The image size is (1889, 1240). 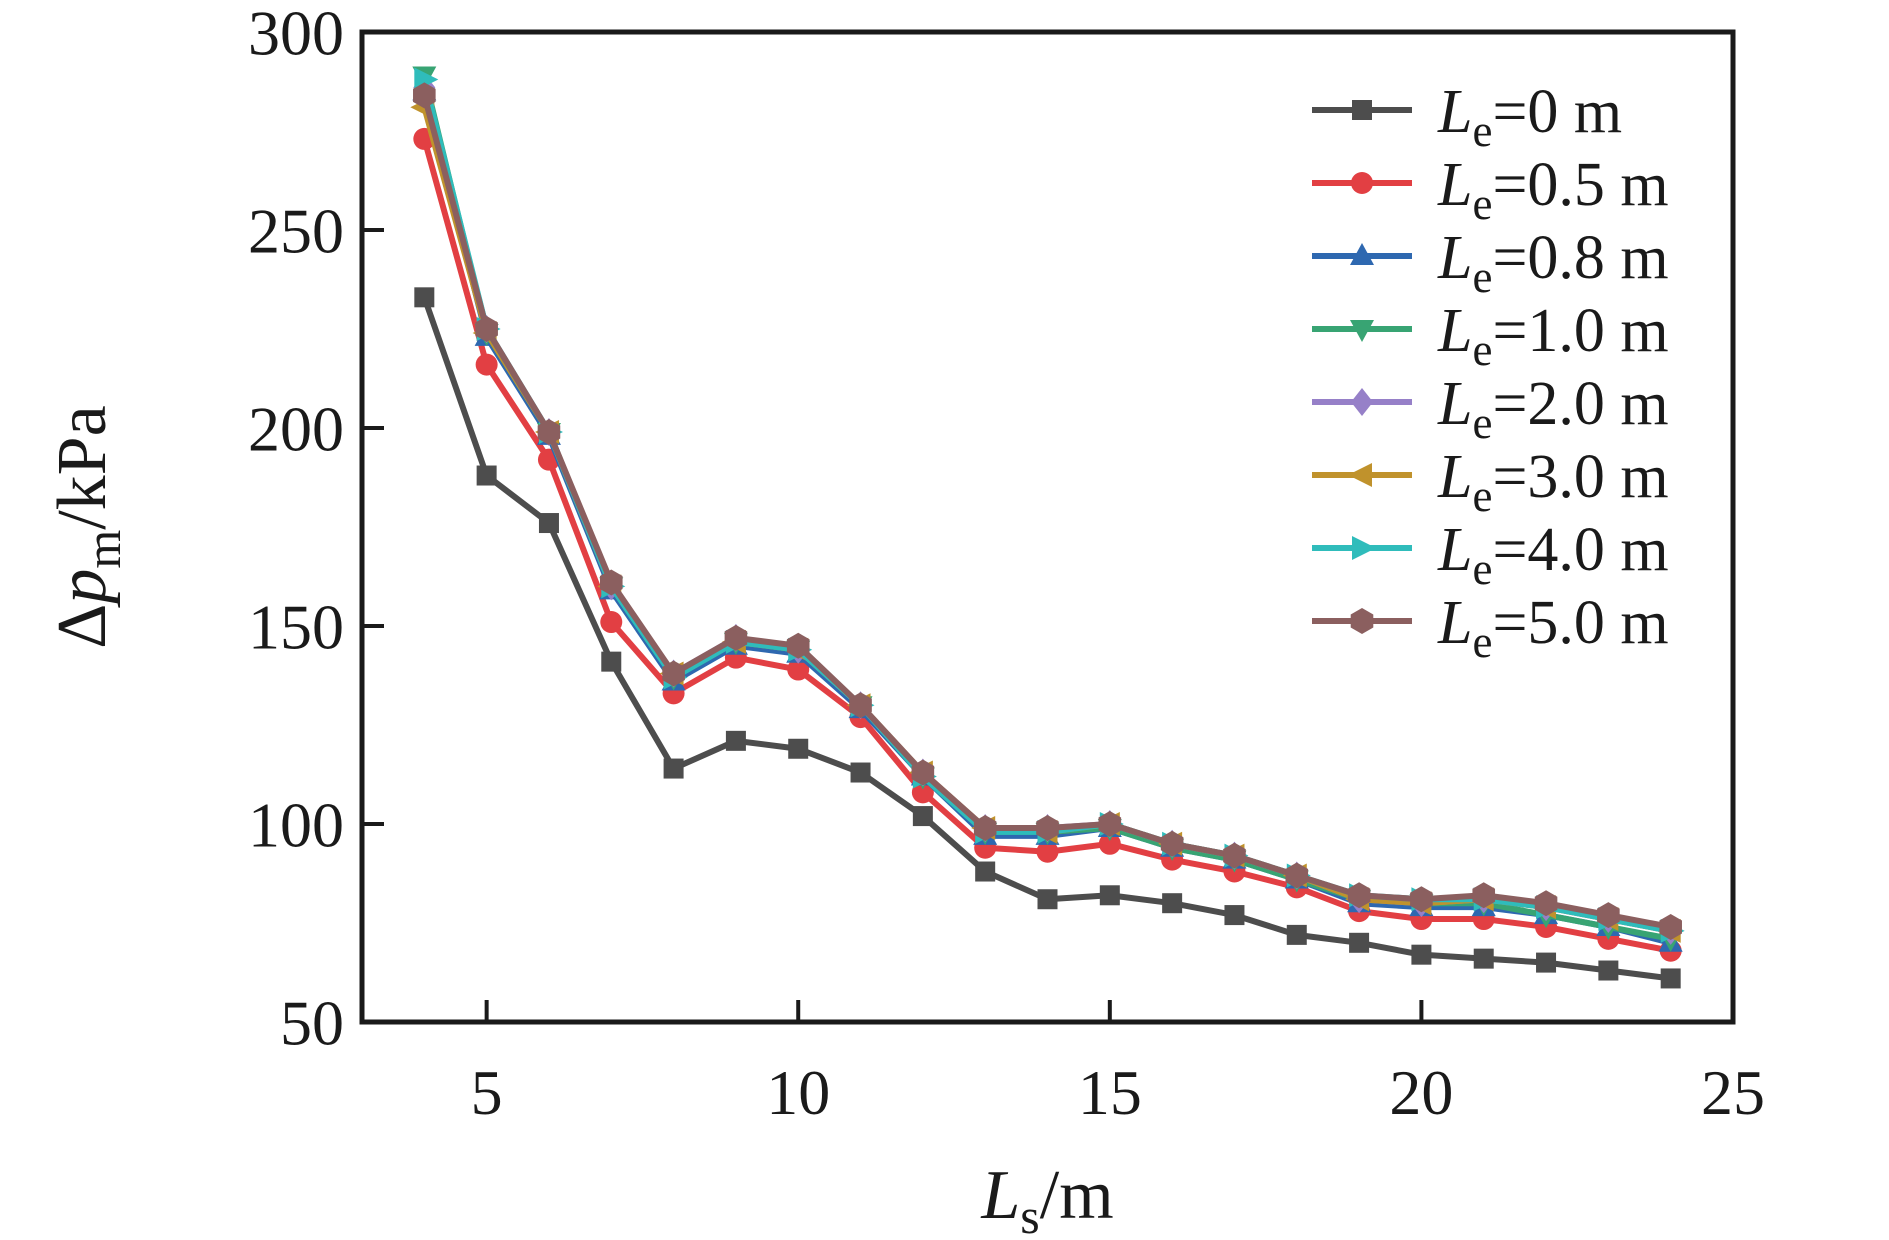 I want to click on triangle-left-shape, so click(x=1360, y=475).